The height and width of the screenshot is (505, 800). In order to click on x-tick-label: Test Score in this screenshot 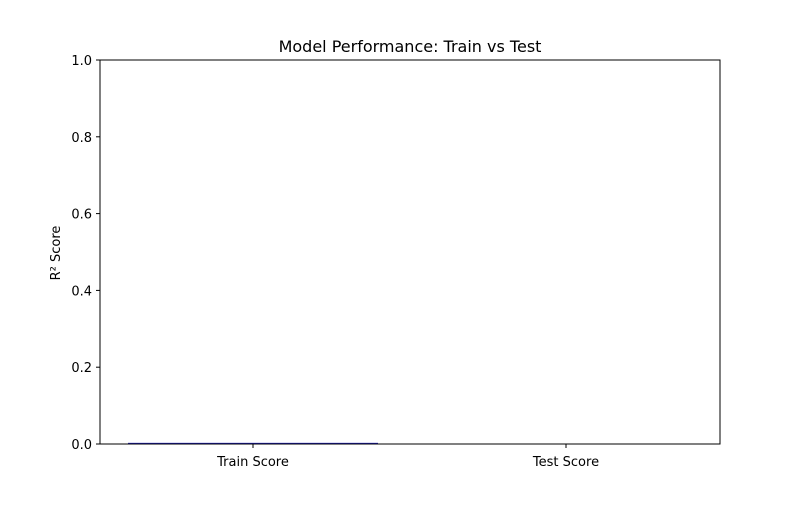, I will do `click(565, 462)`.